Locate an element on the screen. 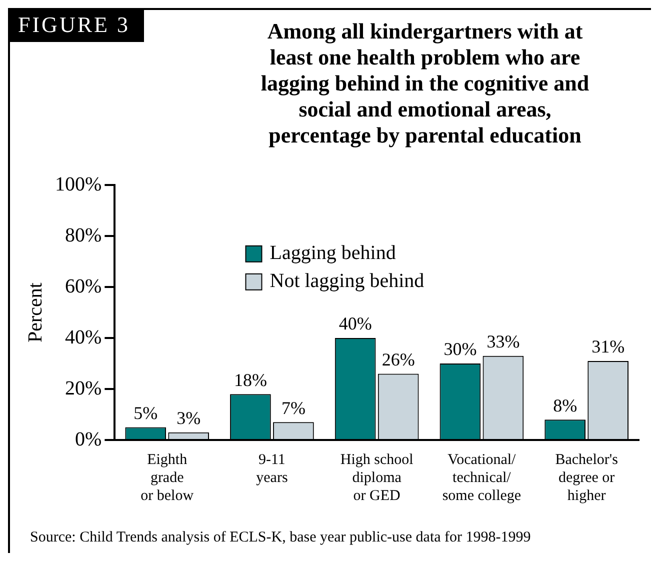  data-label: 30% is located at coordinates (460, 349).